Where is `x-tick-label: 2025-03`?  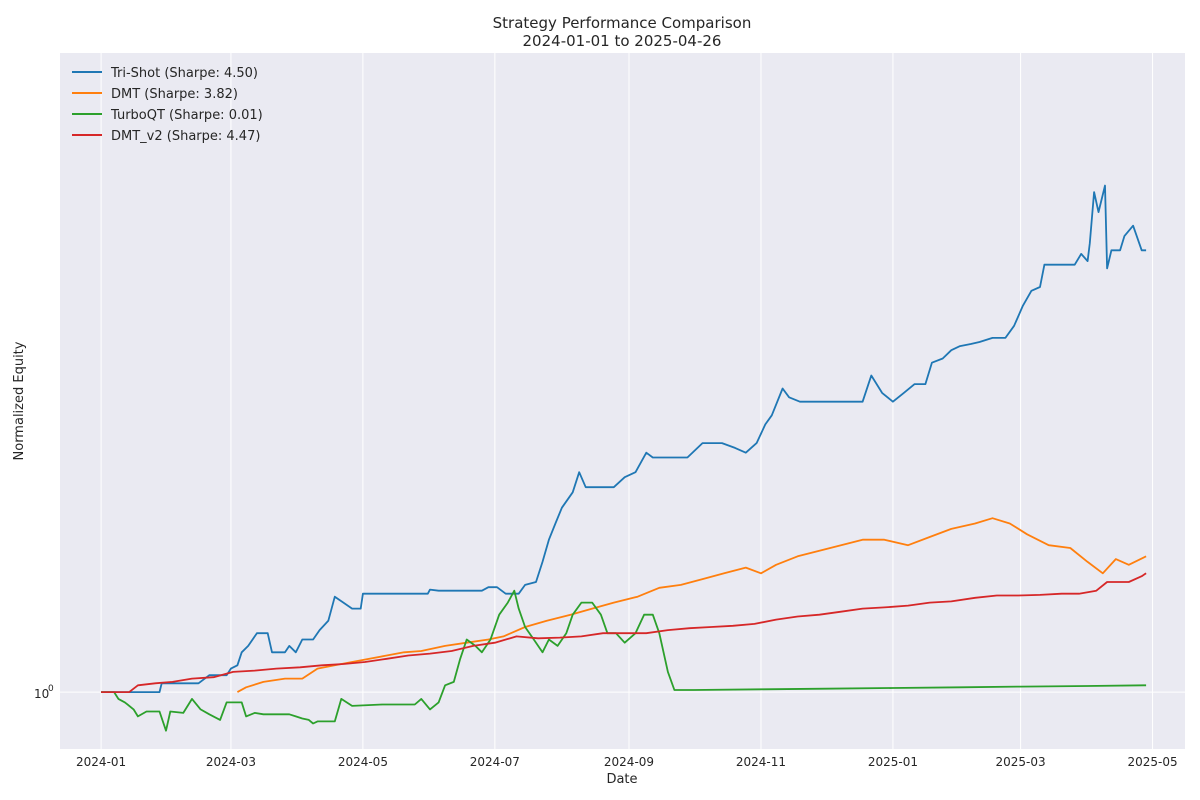
x-tick-label: 2025-03 is located at coordinates (1021, 762).